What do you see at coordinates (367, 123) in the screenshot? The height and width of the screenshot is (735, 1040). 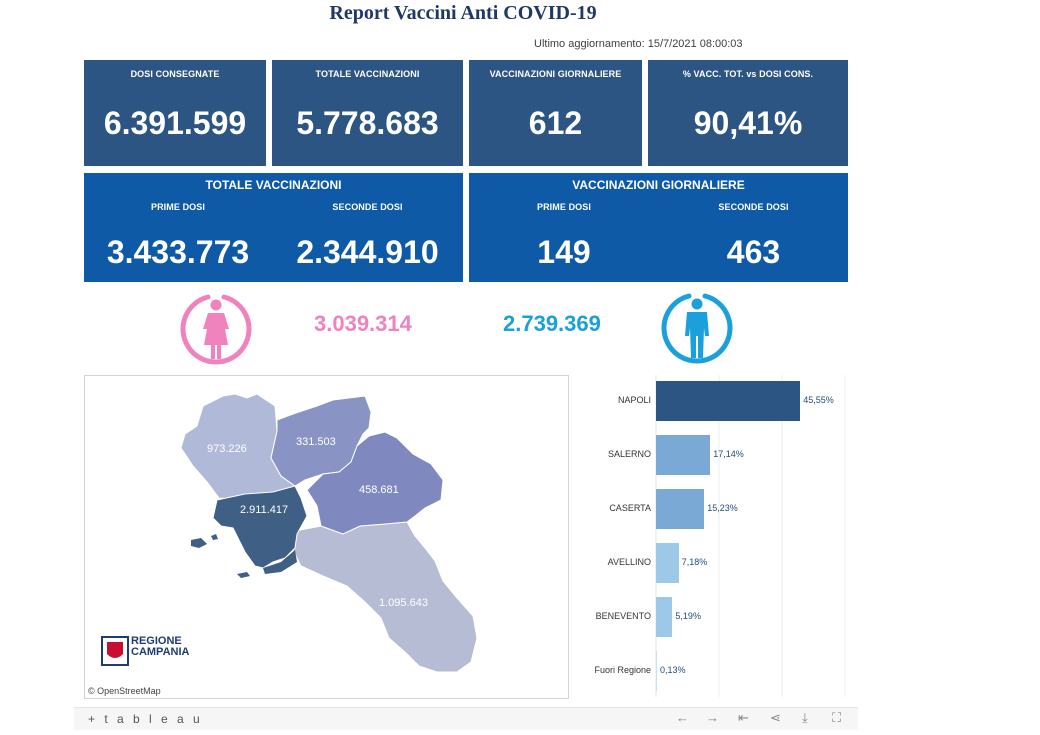 I see `kpi-value: 5.778.683` at bounding box center [367, 123].